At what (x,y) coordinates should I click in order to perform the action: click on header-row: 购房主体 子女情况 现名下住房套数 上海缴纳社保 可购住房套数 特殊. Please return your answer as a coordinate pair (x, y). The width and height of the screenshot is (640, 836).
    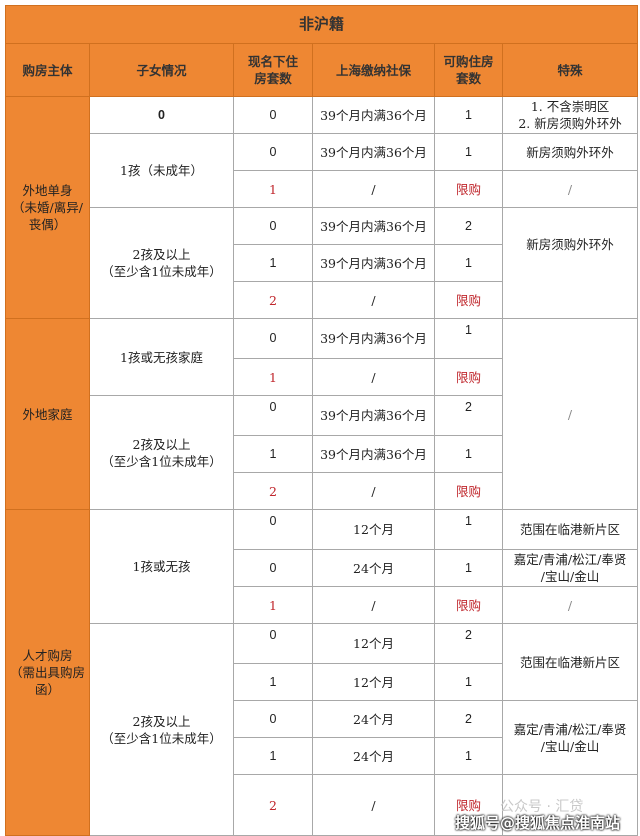
    Looking at the image, I should click on (322, 70).